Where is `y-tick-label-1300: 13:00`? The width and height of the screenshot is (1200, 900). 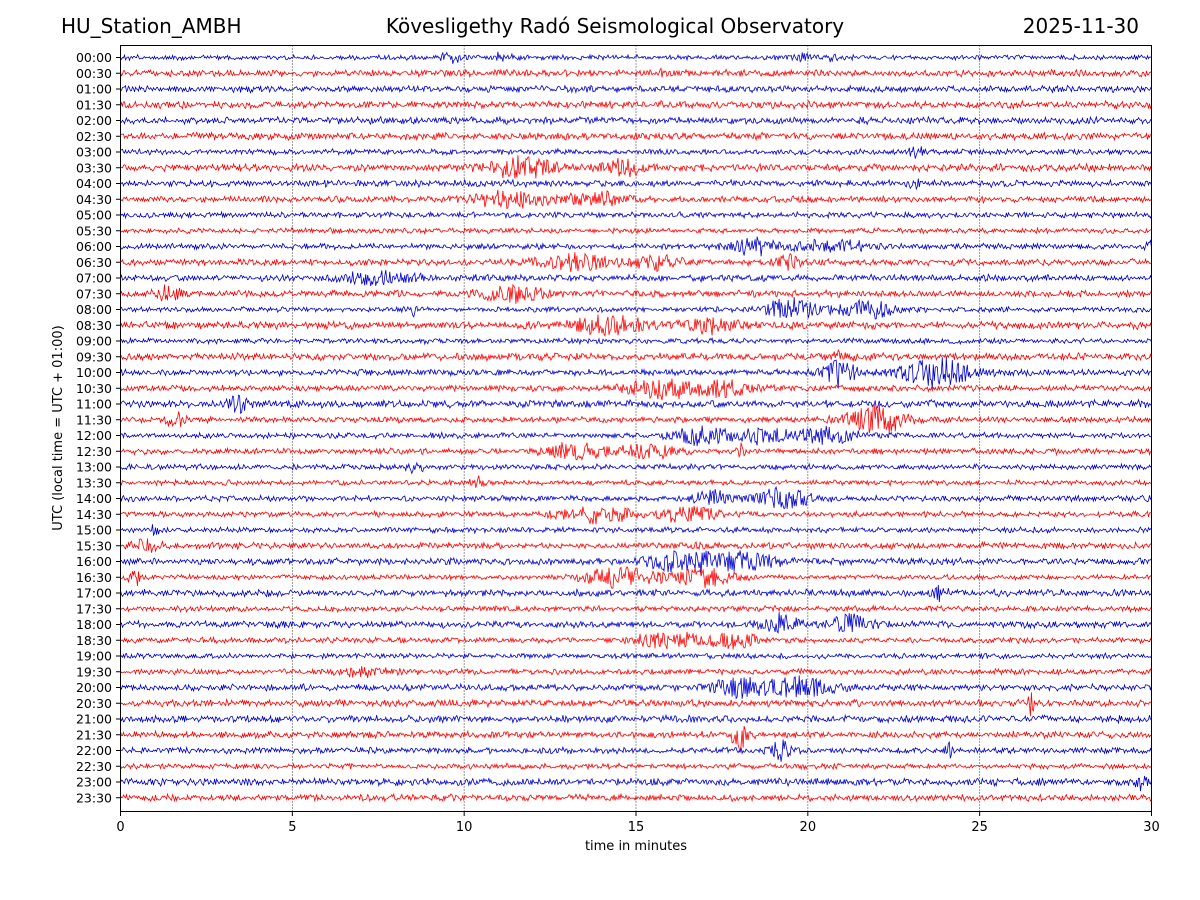 y-tick-label-1300: 13:00 is located at coordinates (94, 467).